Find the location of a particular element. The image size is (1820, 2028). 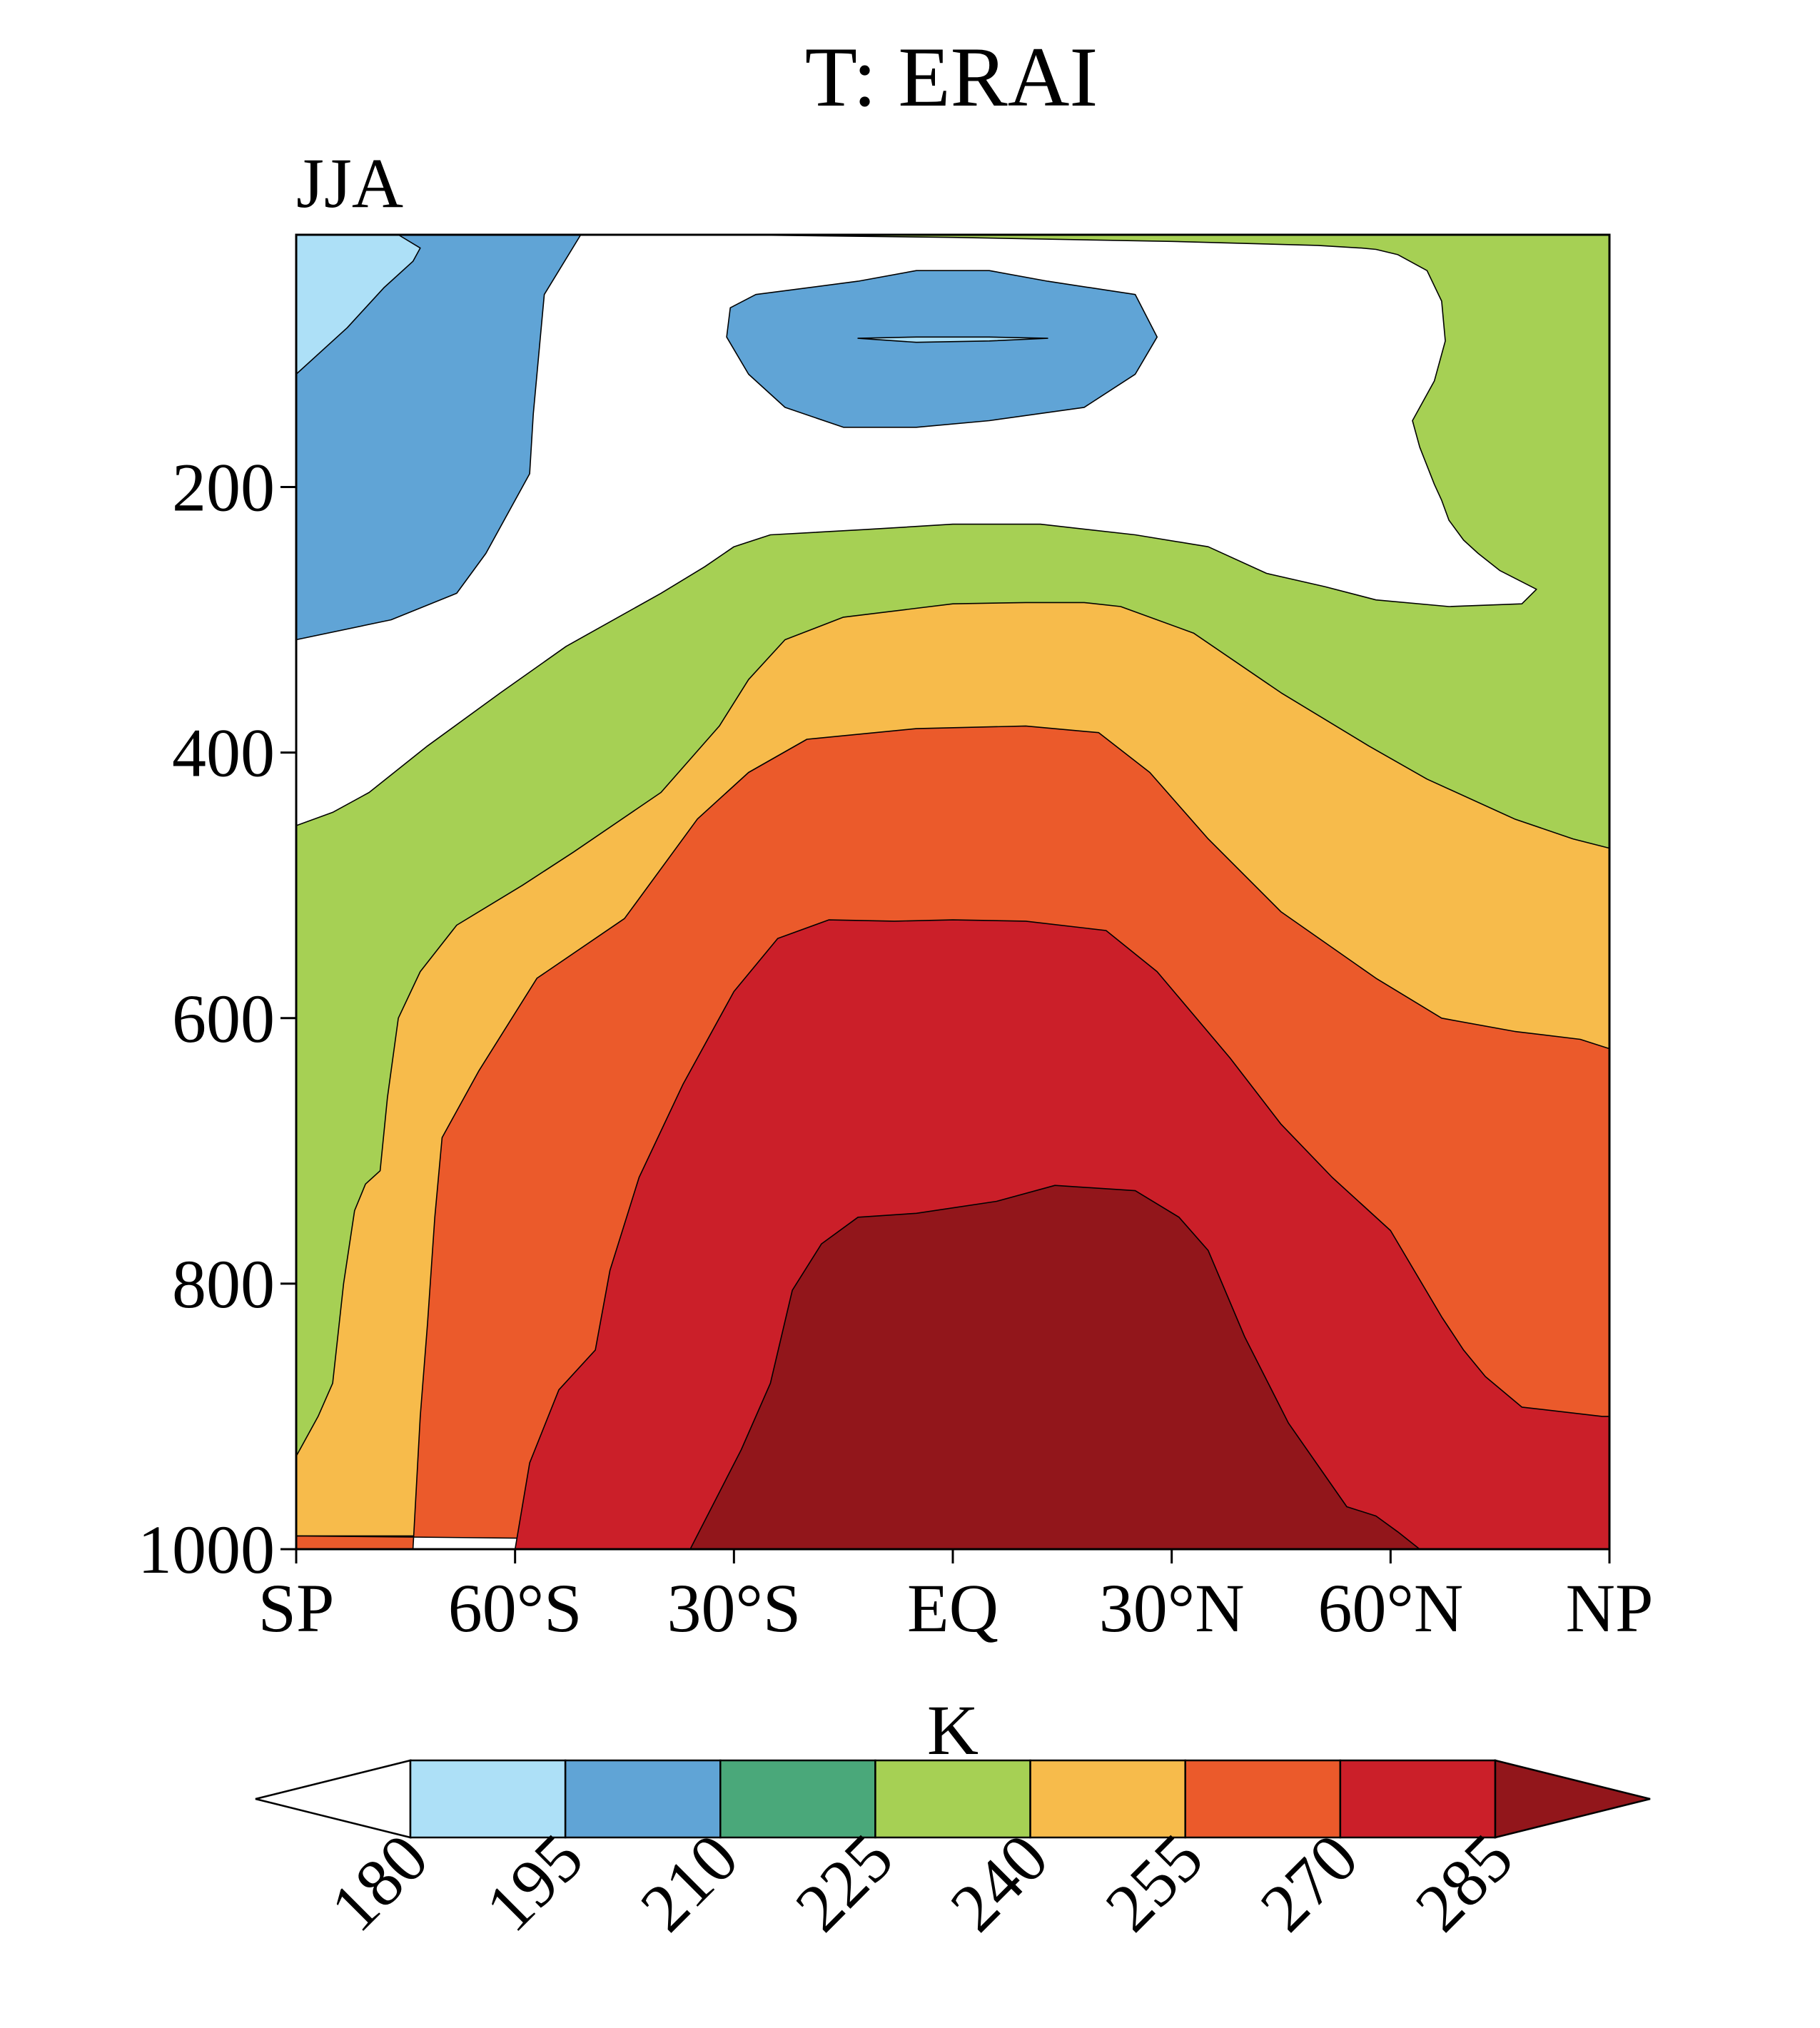

x-tick-label: EQ is located at coordinates (953, 1608).